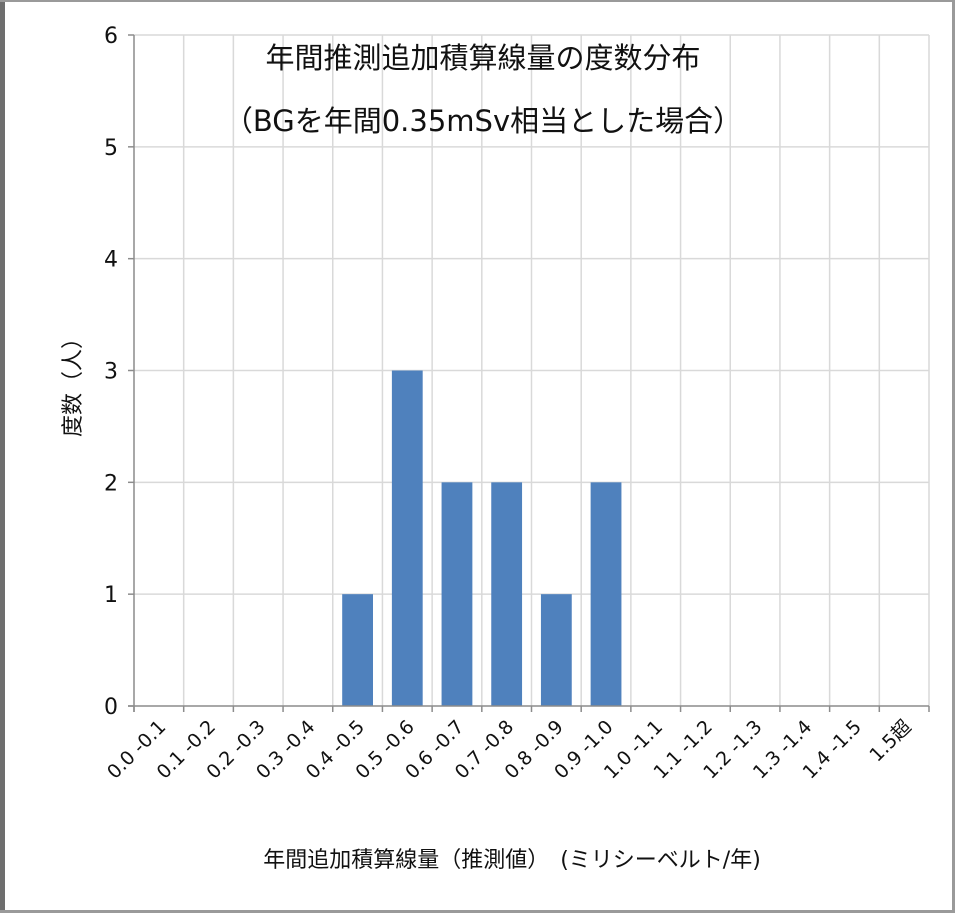  I want to click on chart-subtitle: （BGを年間0.35mSv相当とした場合）, so click(483, 121).